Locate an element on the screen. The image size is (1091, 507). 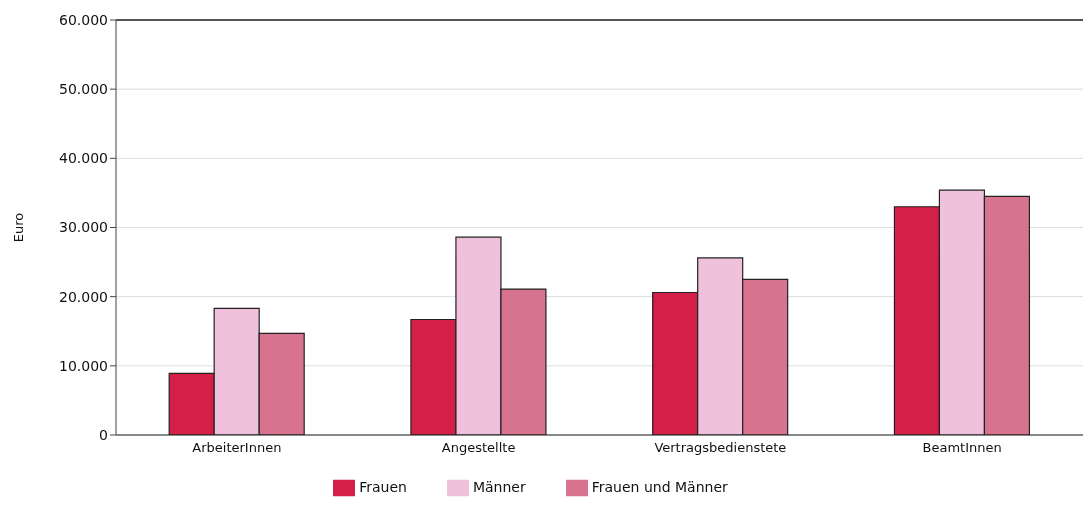
legend-label: Männer is located at coordinates (499, 487).